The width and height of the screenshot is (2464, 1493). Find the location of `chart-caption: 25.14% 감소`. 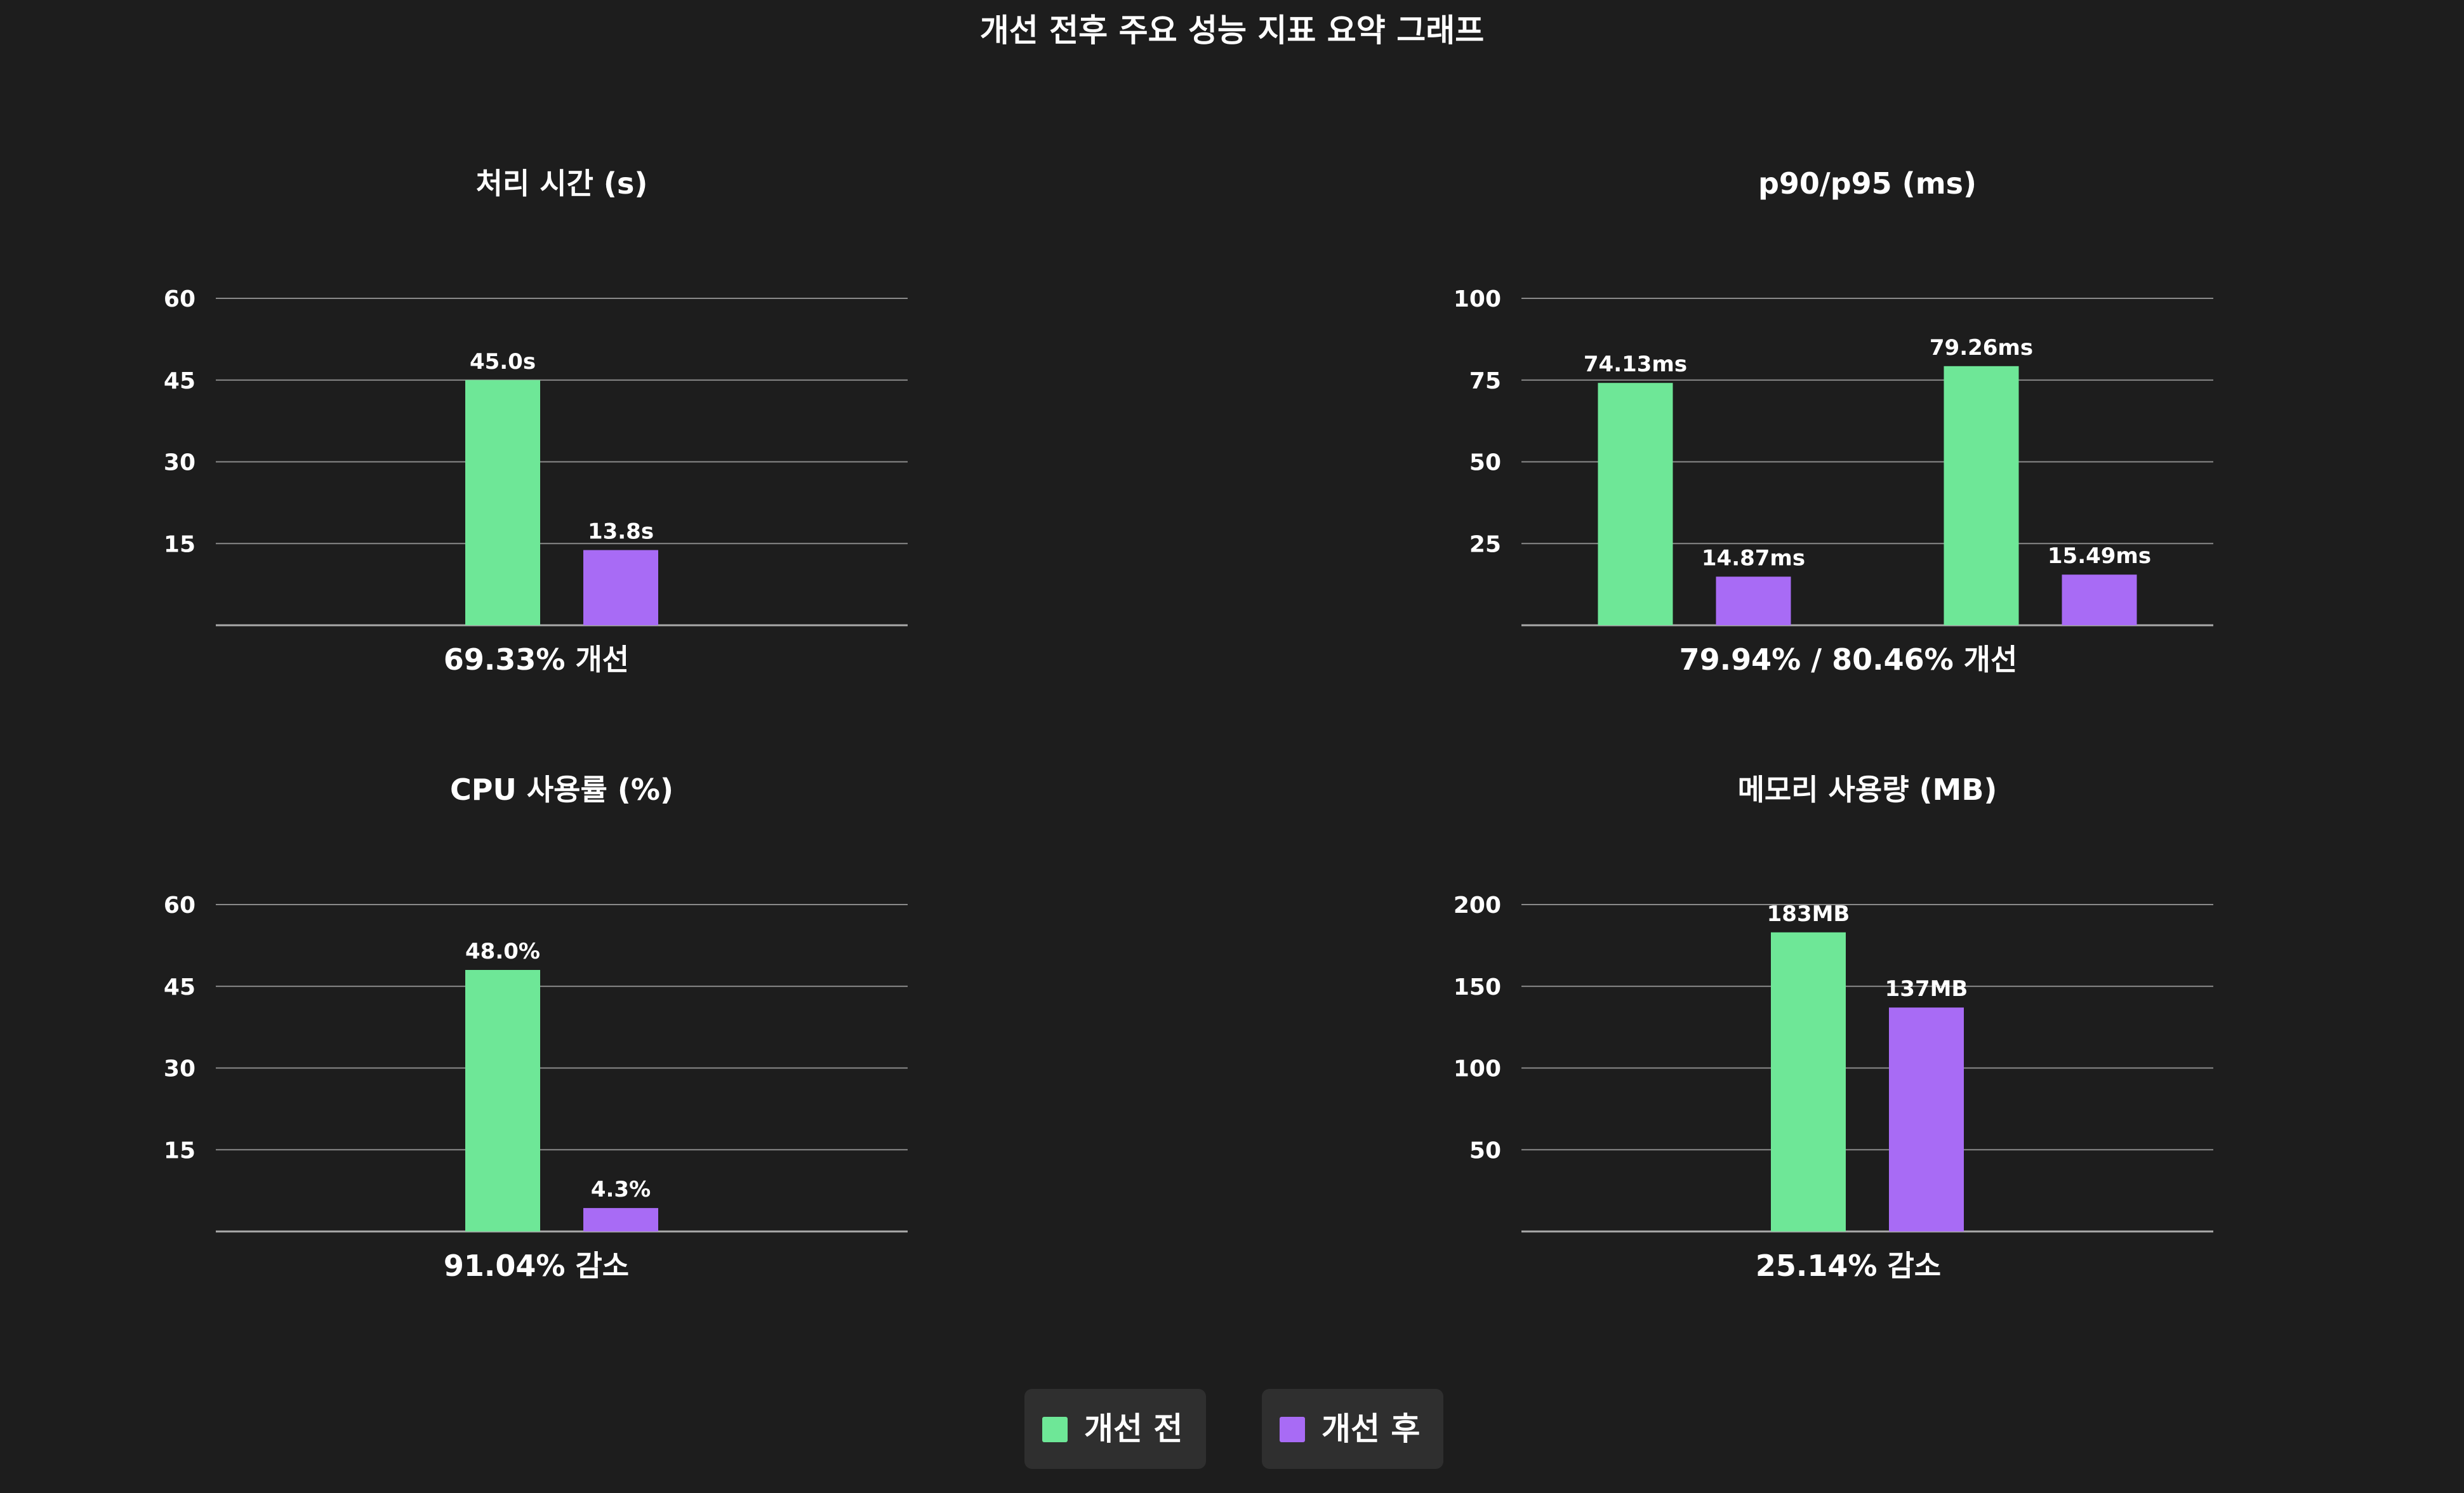

chart-caption: 25.14% 감소 is located at coordinates (1848, 1266).